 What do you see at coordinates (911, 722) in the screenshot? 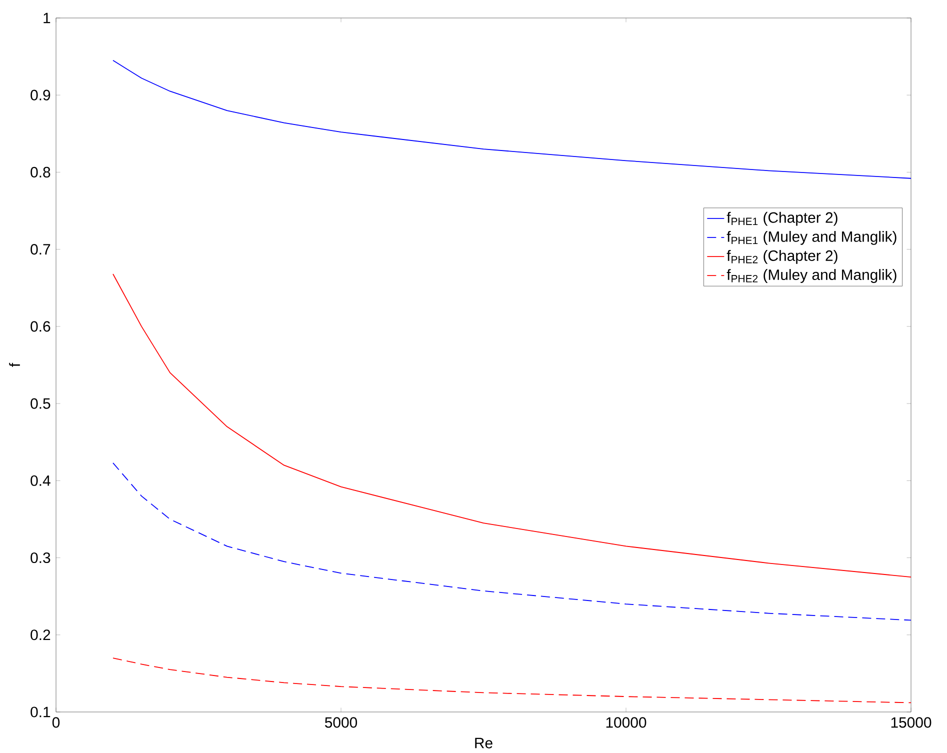
I see `x-tick-label: 15000` at bounding box center [911, 722].